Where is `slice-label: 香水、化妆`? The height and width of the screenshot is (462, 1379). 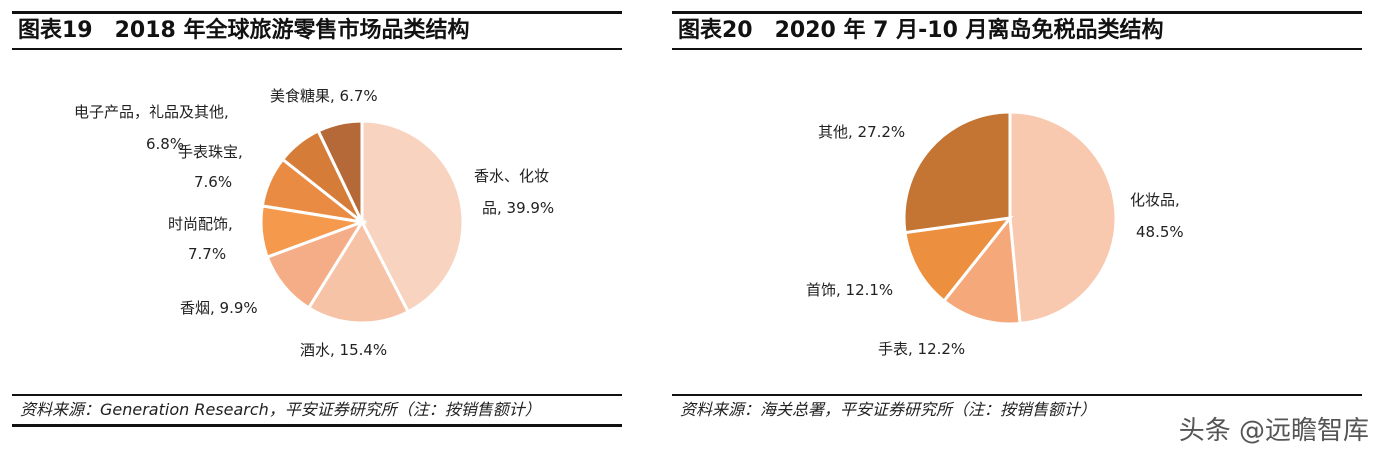 slice-label: 香水、化妆 is located at coordinates (512, 176).